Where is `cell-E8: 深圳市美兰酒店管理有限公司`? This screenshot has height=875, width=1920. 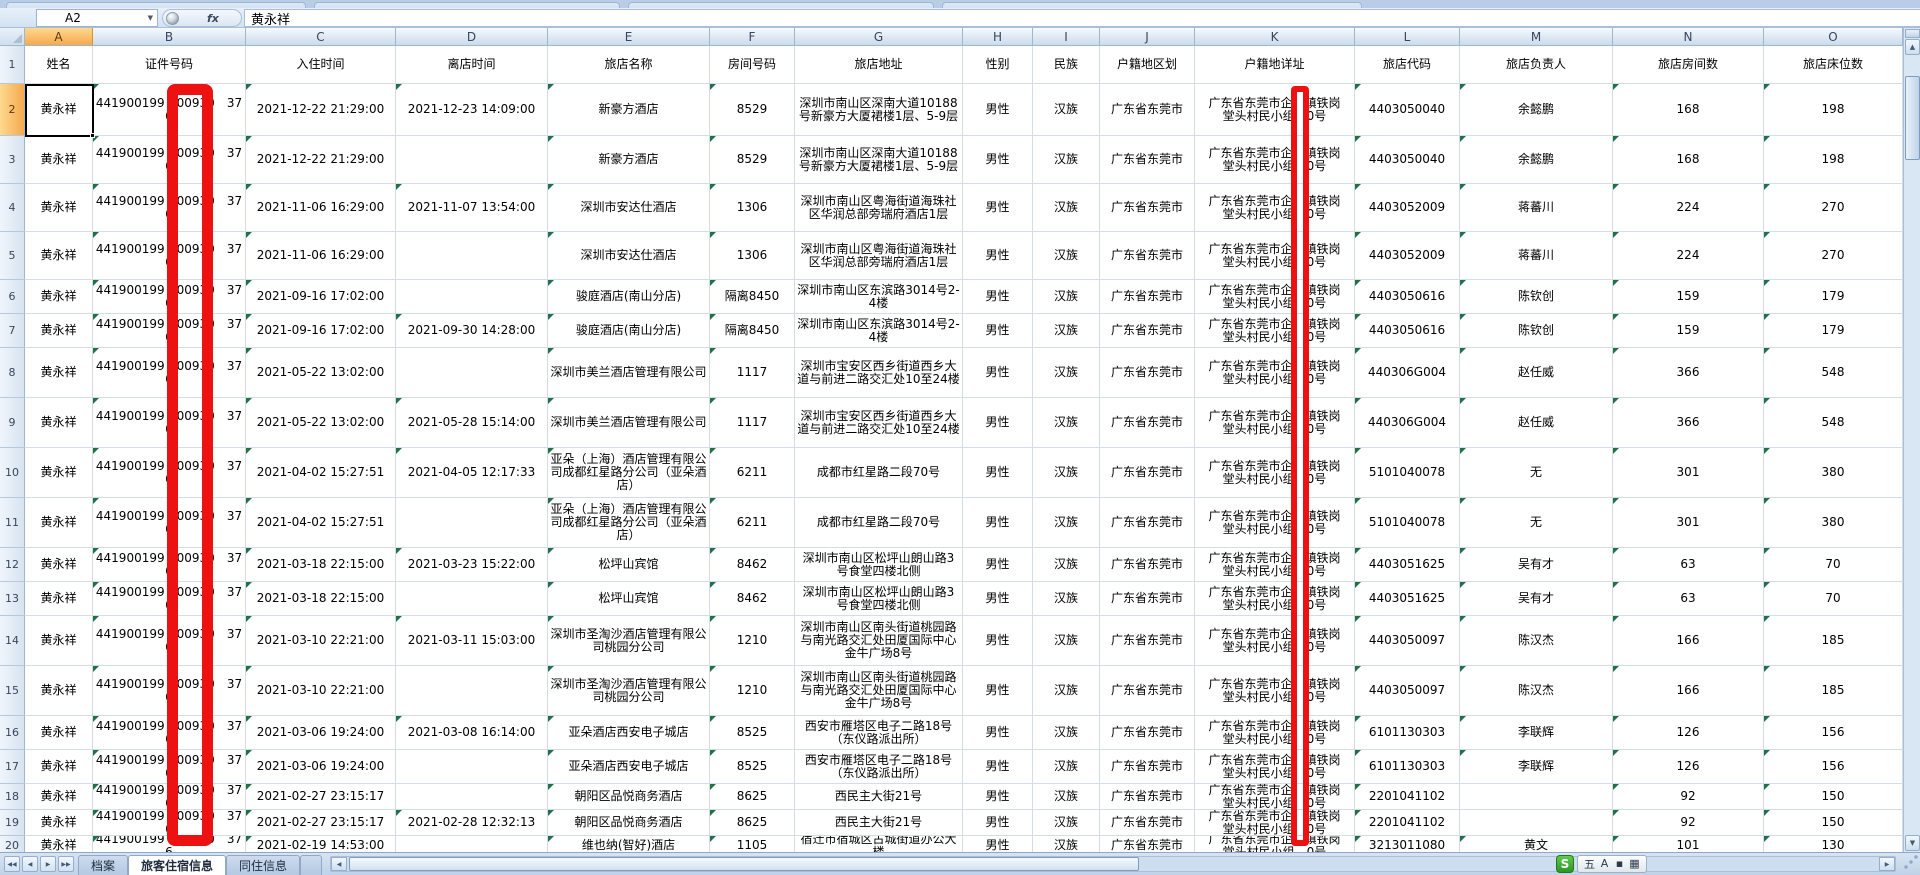 cell-E8: 深圳市美兰酒店管理有限公司 is located at coordinates (629, 373).